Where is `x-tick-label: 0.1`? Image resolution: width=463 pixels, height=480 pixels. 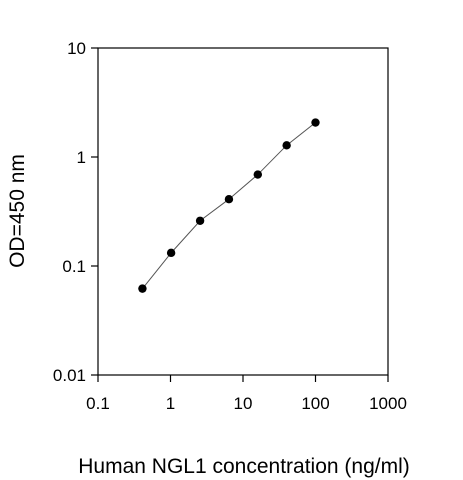 x-tick-label: 0.1 is located at coordinates (98, 403).